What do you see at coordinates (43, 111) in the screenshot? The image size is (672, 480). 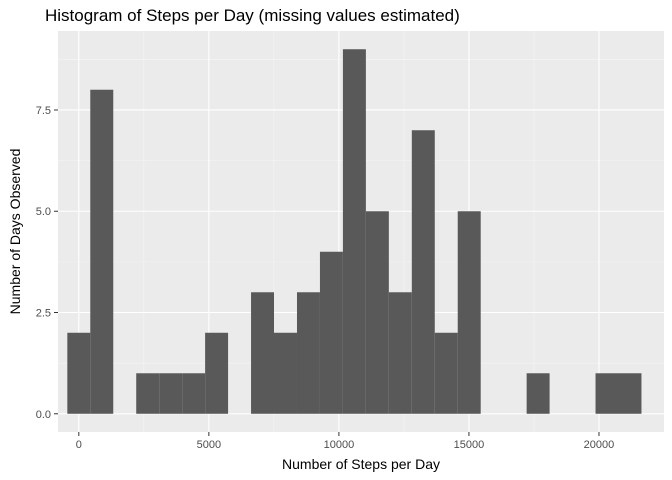 I see `y-tick-label: 7.5` at bounding box center [43, 111].